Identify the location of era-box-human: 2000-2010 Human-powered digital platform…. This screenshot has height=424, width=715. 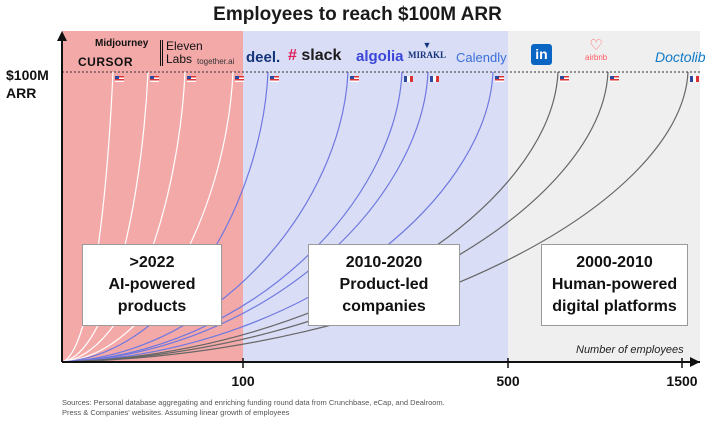
(614, 285).